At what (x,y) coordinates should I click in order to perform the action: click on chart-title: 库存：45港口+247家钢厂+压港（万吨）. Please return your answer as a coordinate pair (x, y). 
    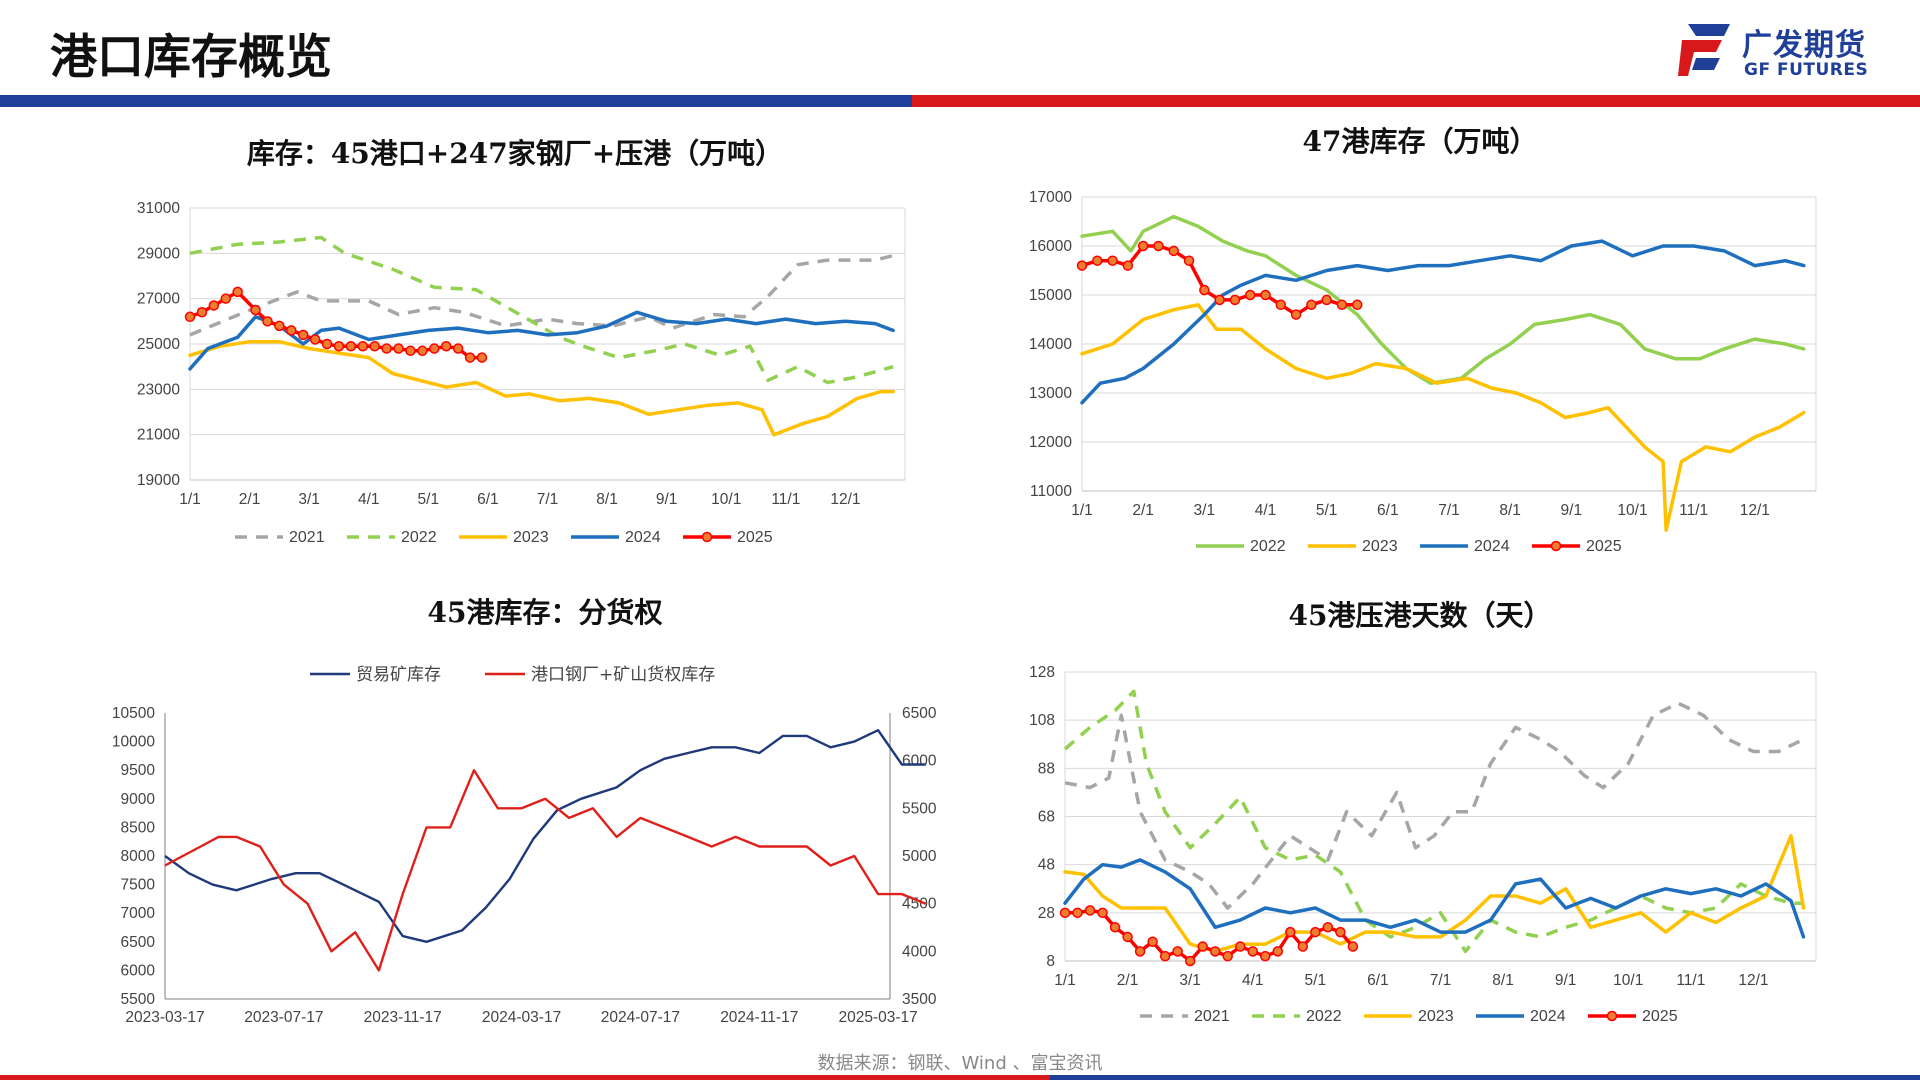
    Looking at the image, I should click on (515, 153).